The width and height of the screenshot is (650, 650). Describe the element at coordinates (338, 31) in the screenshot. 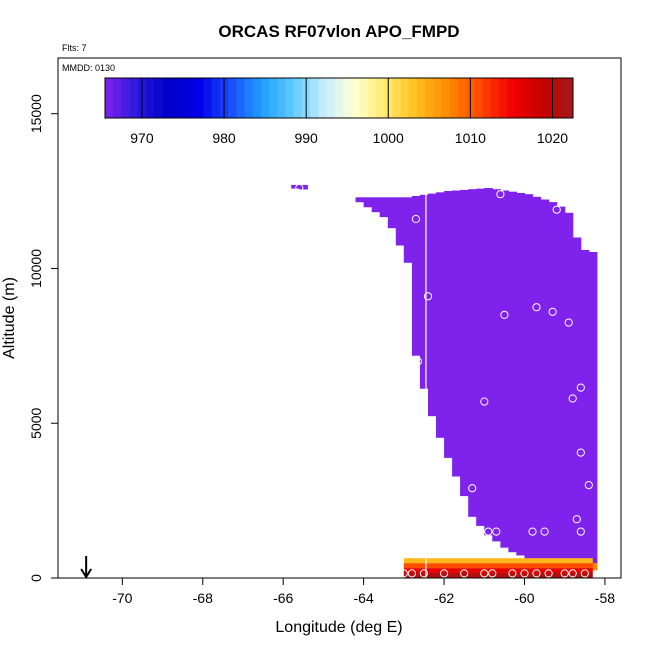

I see `chart-title: ORCAS RF07vlon APO_FMPD` at that location.